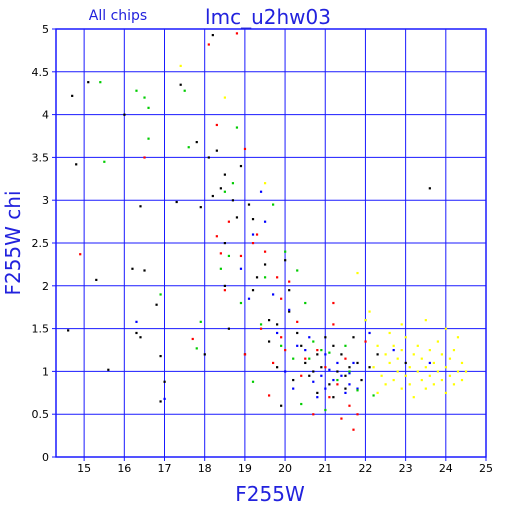  What do you see at coordinates (406, 468) in the screenshot?
I see `x-tick-label: 23` at bounding box center [406, 468].